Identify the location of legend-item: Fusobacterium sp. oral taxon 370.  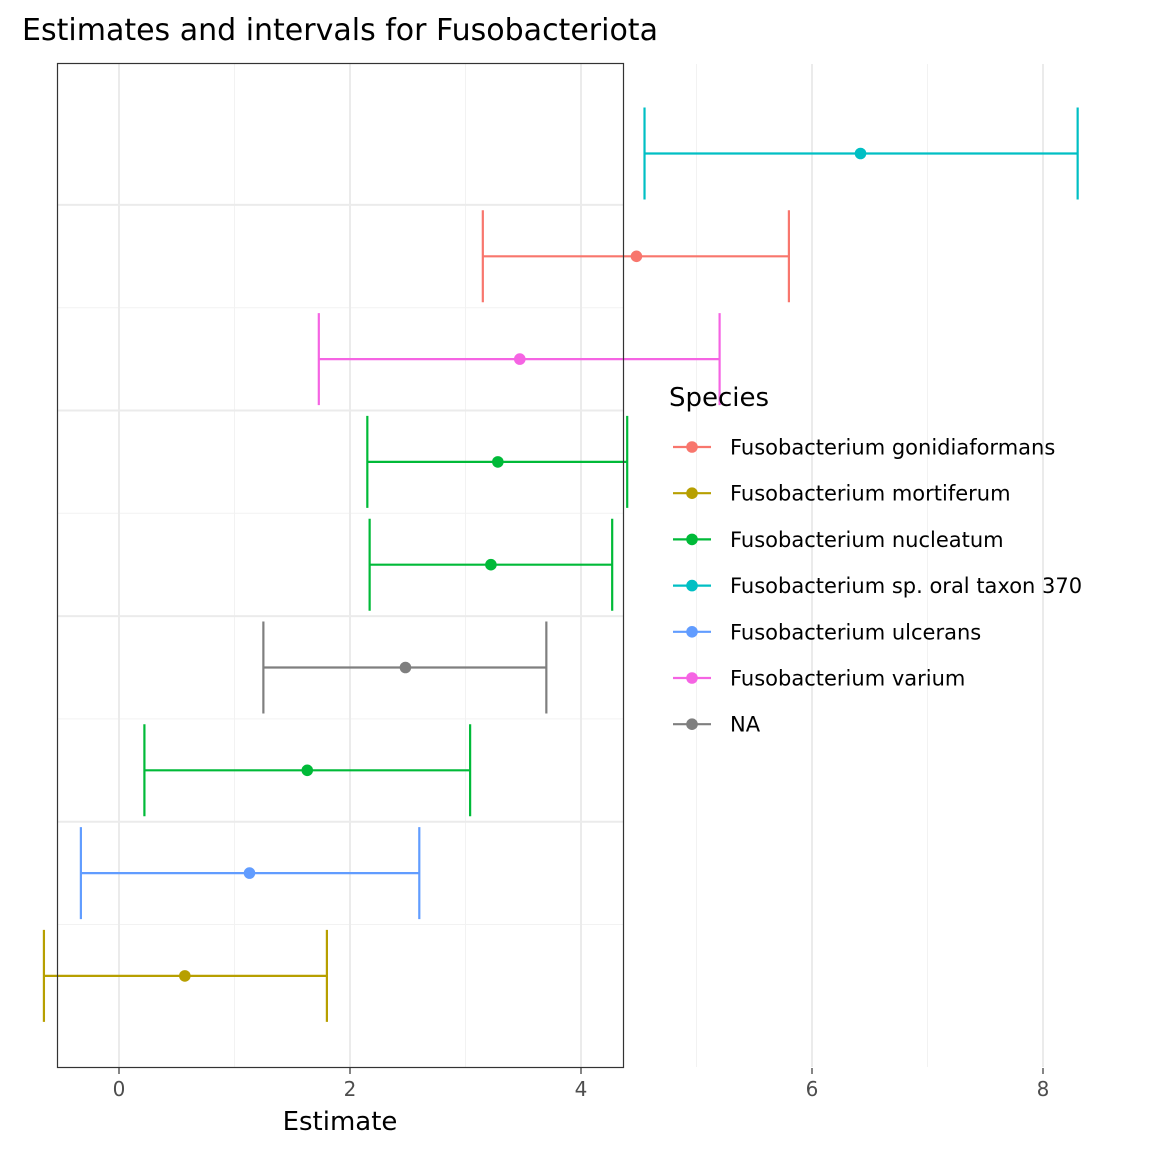
(877, 586).